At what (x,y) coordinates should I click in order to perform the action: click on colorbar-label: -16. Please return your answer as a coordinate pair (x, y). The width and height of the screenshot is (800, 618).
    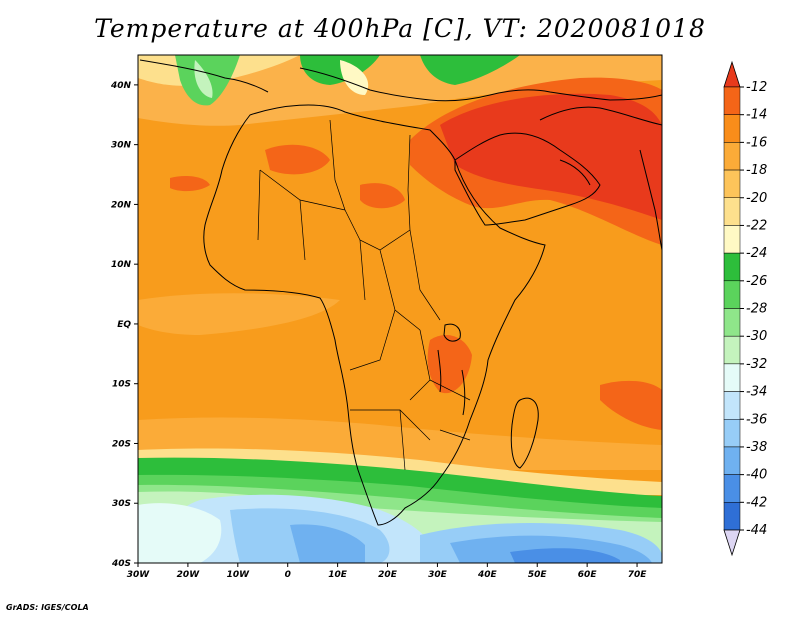
    Looking at the image, I should click on (756, 142).